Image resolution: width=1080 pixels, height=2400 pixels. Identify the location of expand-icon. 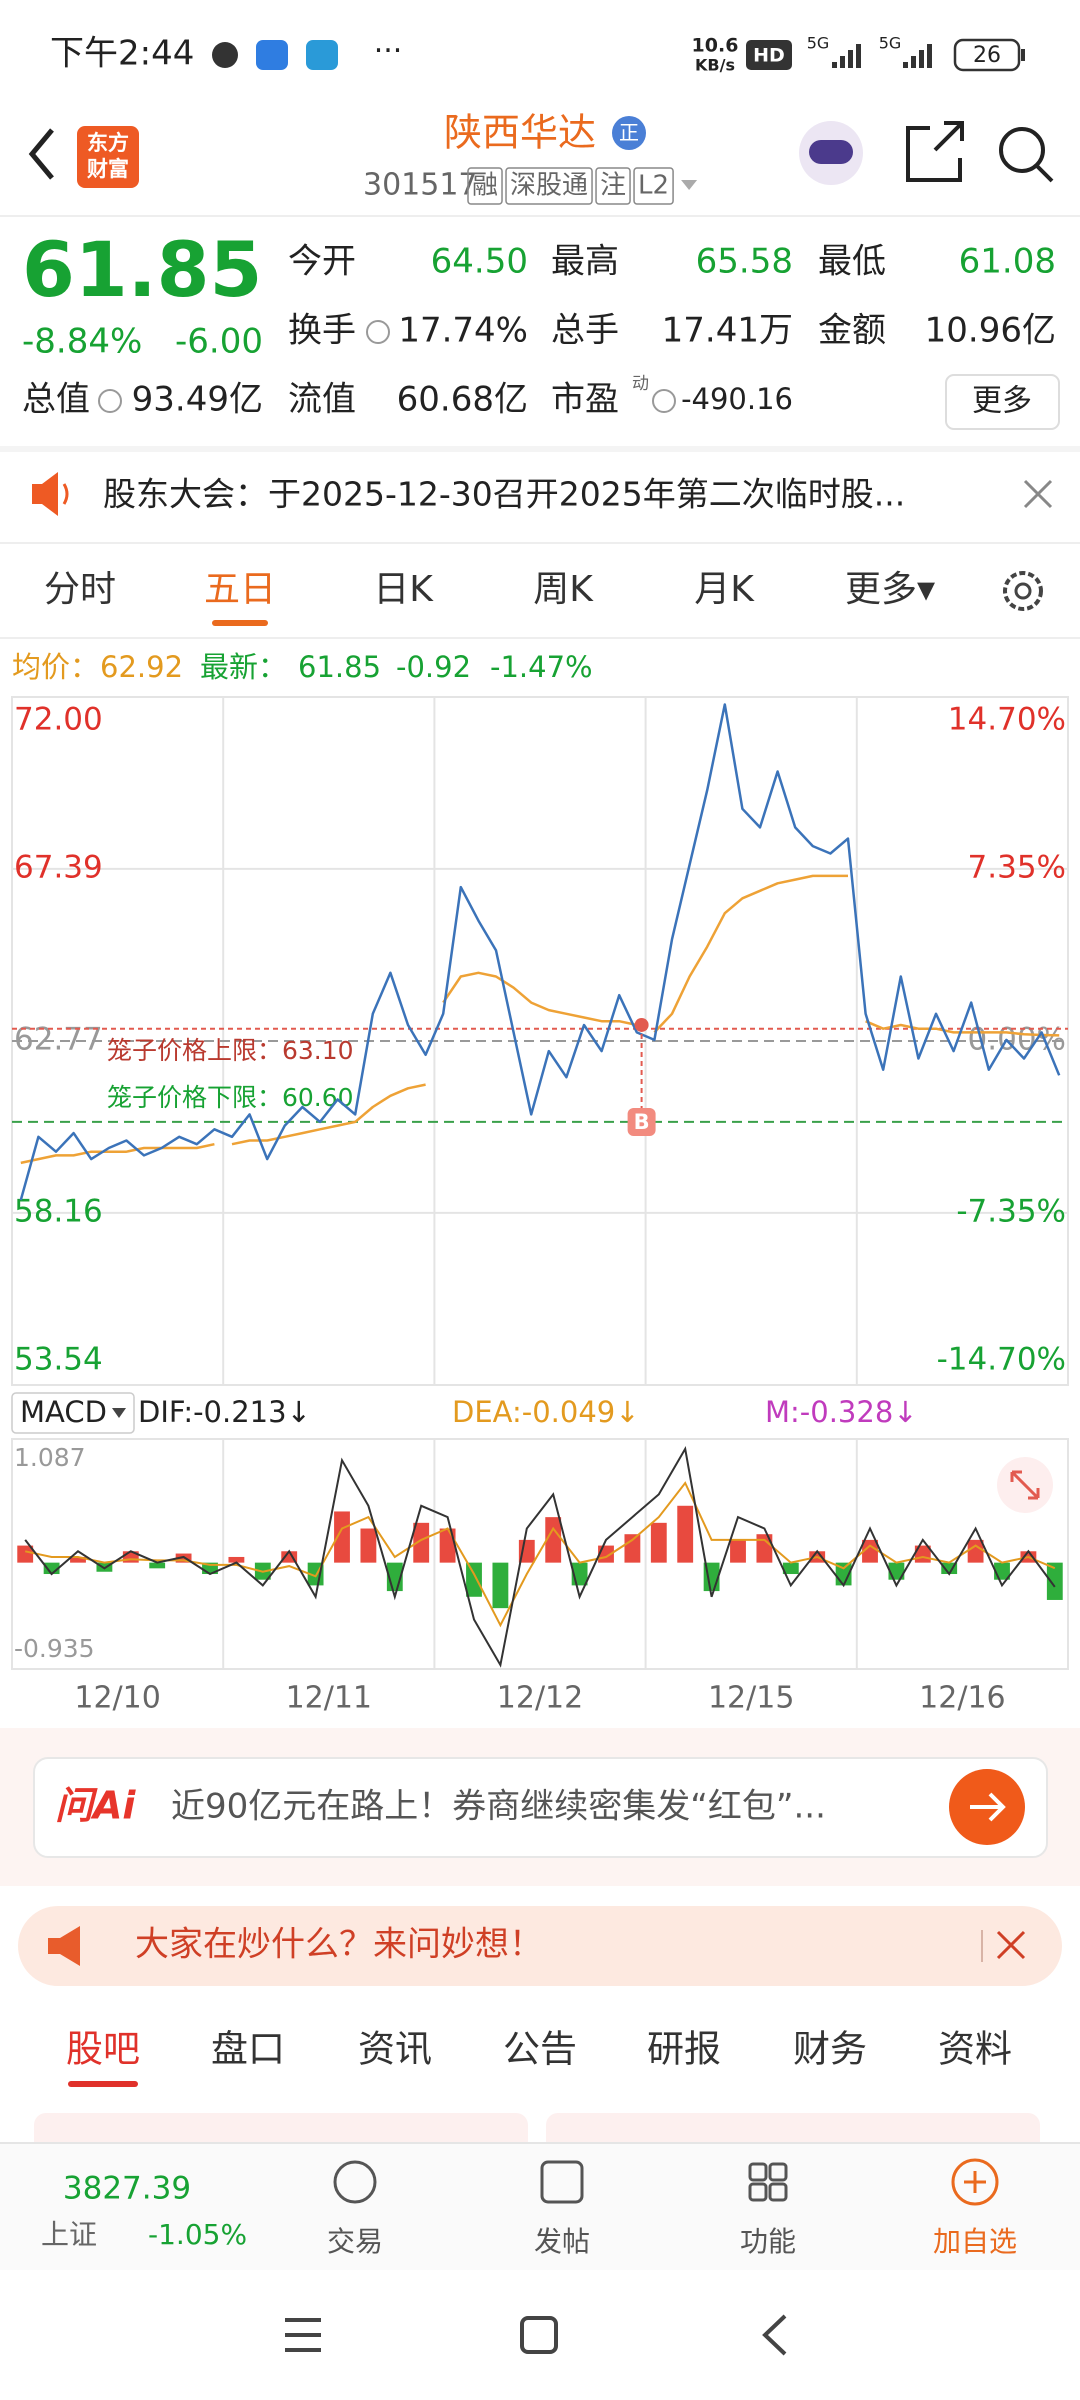
(1025, 1485).